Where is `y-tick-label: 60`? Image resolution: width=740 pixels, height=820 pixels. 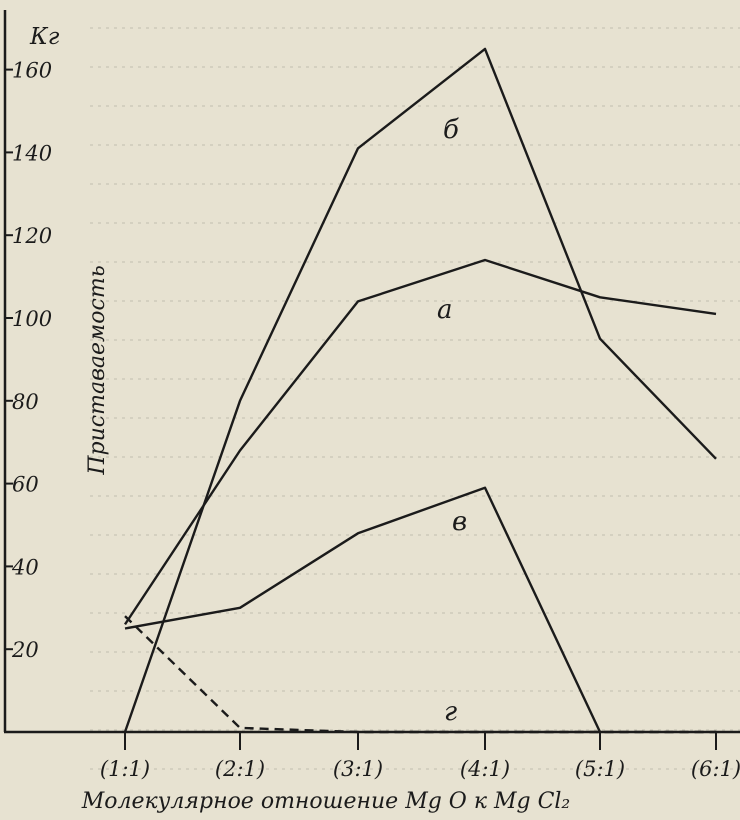
y-tick-label: 60 is located at coordinates (25, 485).